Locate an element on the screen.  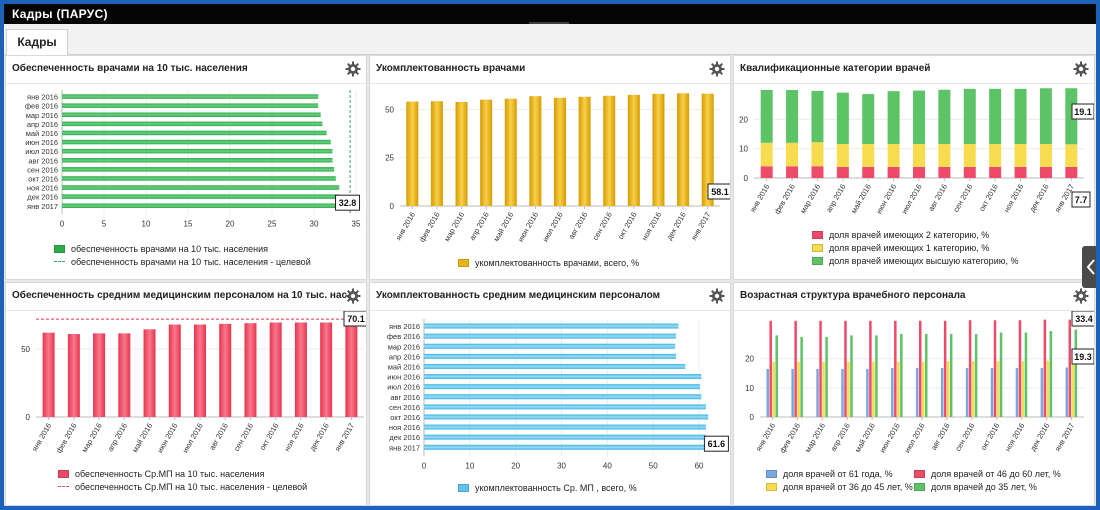
legend-label: укомплектованность Ср. МП , всего, % is located at coordinates (556, 487).